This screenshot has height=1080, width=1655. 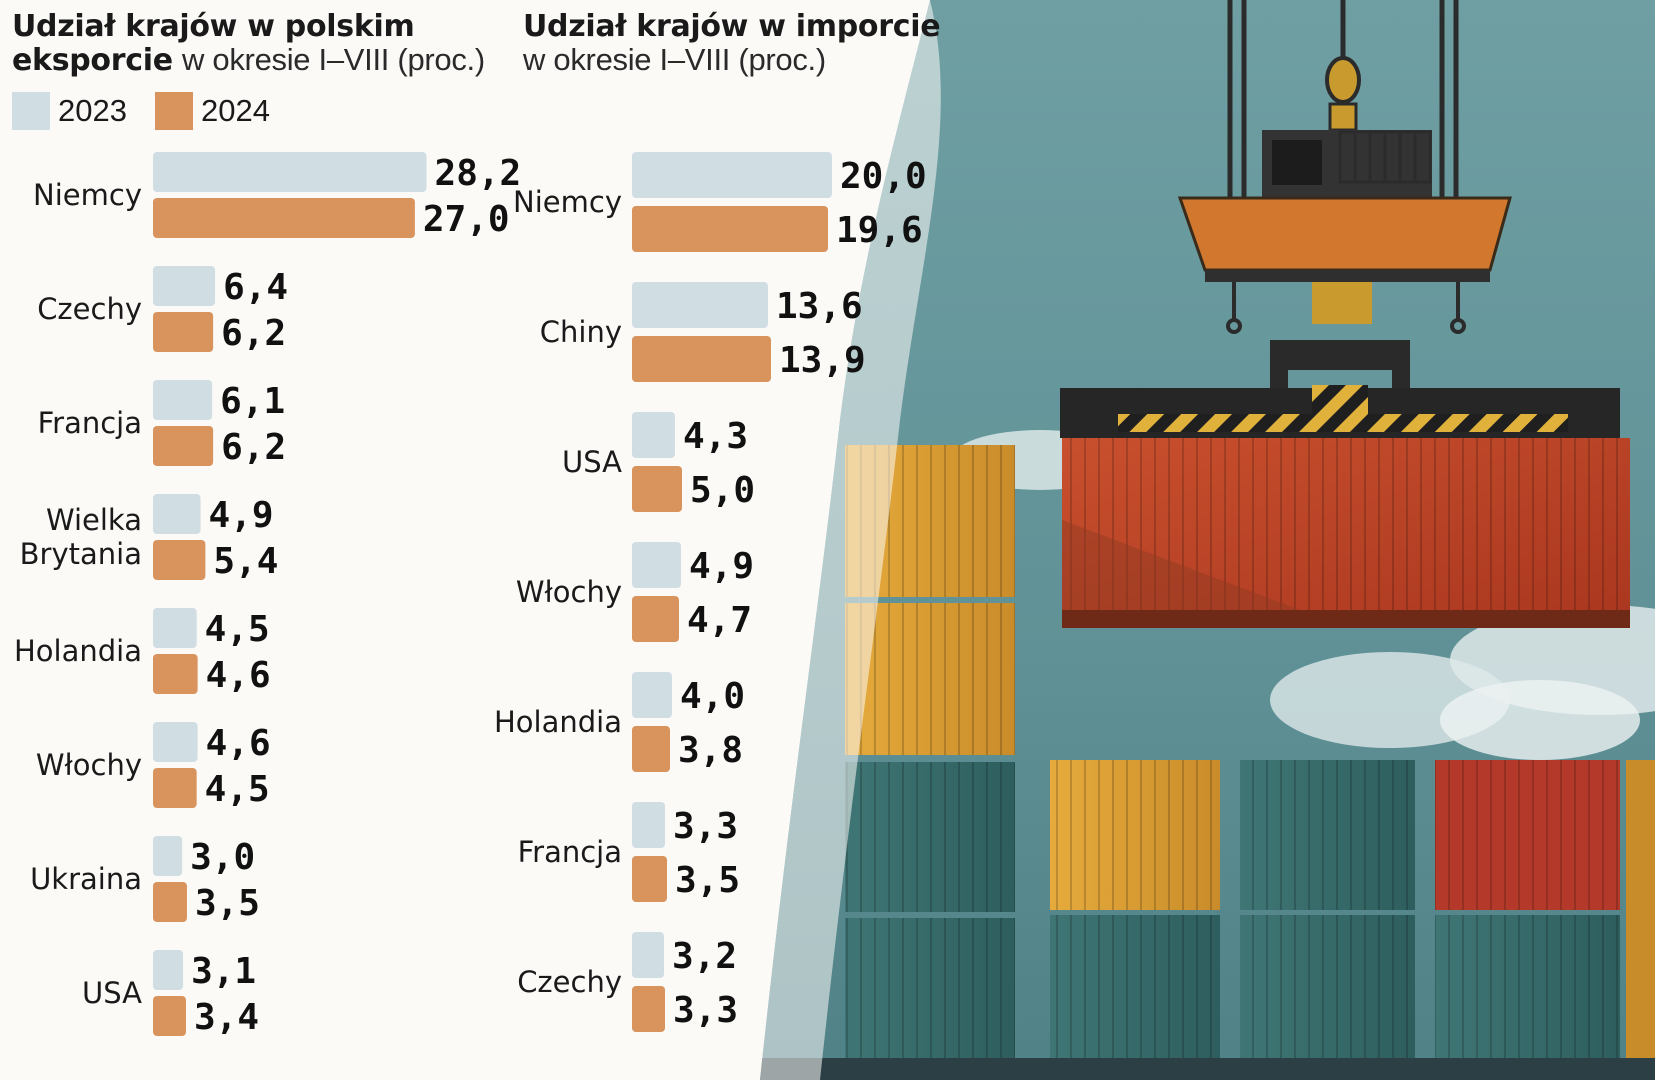 What do you see at coordinates (569, 982) in the screenshot?
I see `import-category-label: Czechy` at bounding box center [569, 982].